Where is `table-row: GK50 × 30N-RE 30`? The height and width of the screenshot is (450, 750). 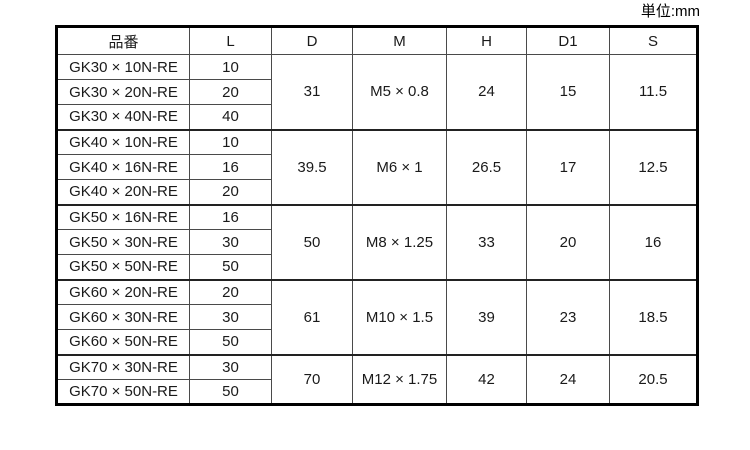
table-row: GK50 × 30N-RE 30 is located at coordinates (377, 242).